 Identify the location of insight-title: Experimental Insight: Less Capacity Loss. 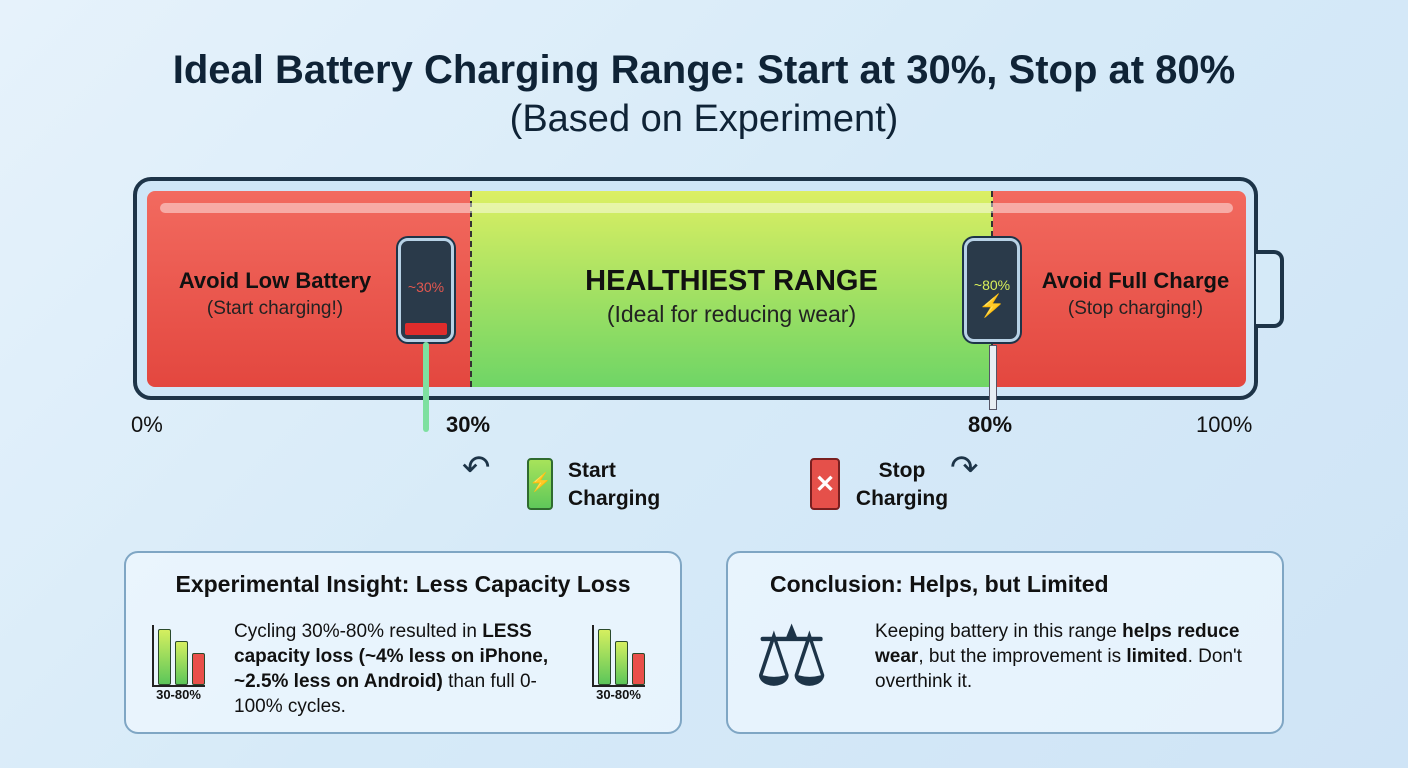
(403, 584).